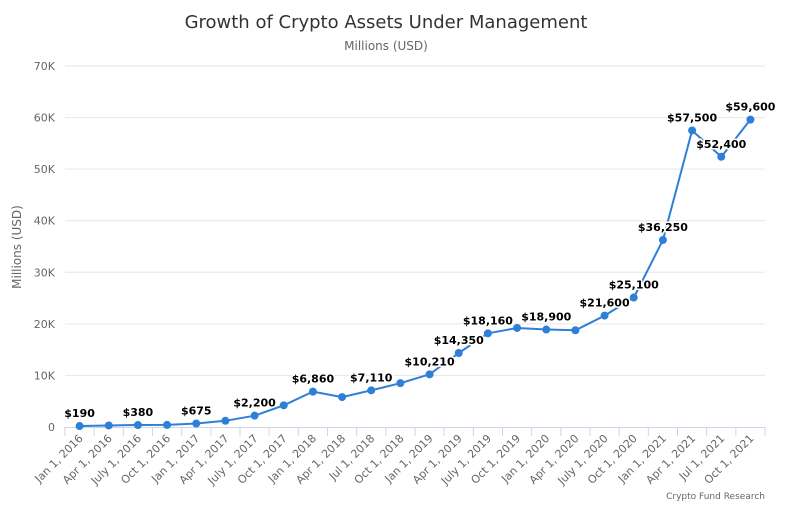 This screenshot has height=509, width=791. Describe the element at coordinates (546, 317) in the screenshot. I see `data-label: $18,900` at that location.